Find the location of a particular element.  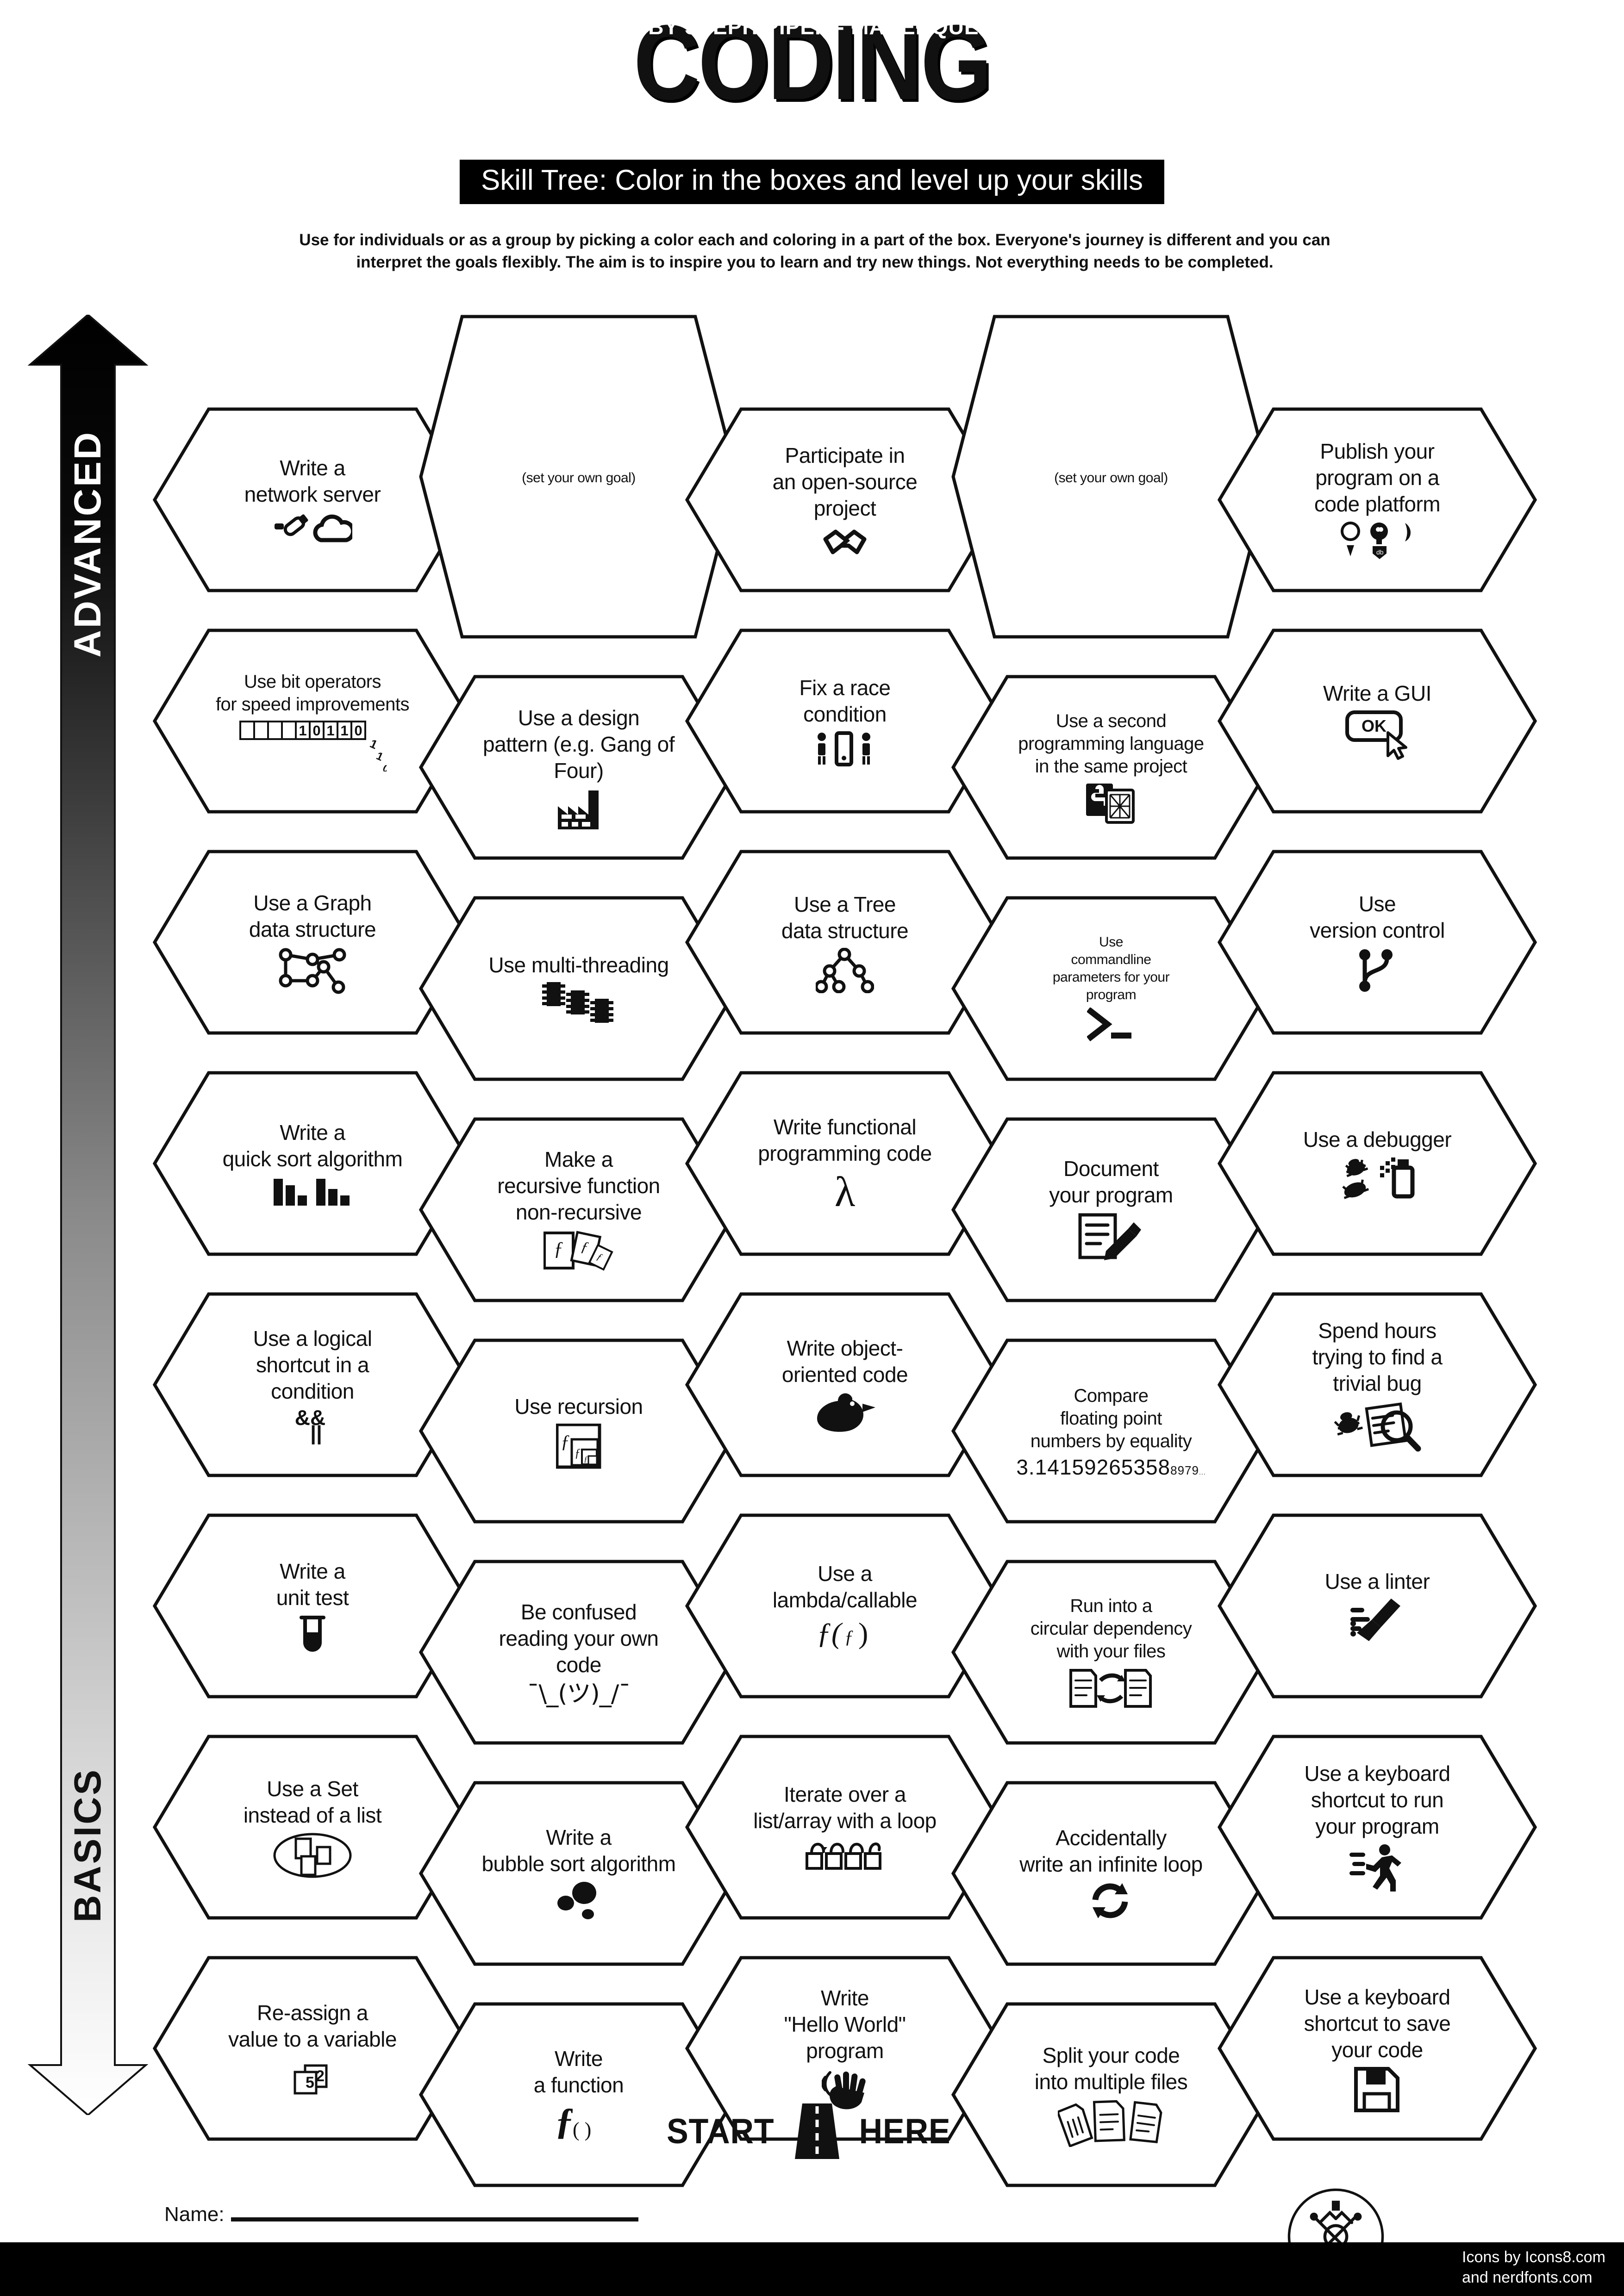

skill-hex: Write a unit test is located at coordinates (312, 1606).